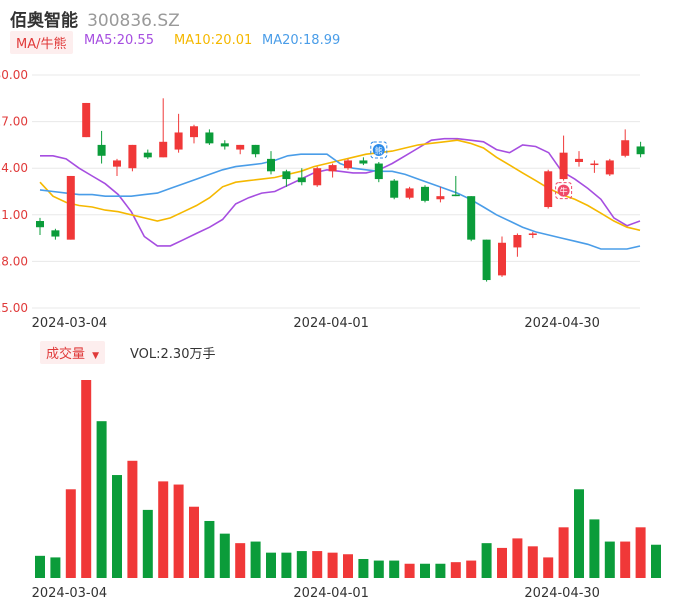  What do you see at coordinates (301, 40) in the screenshot?
I see `ma20-label: MA20:18.99` at bounding box center [301, 40].